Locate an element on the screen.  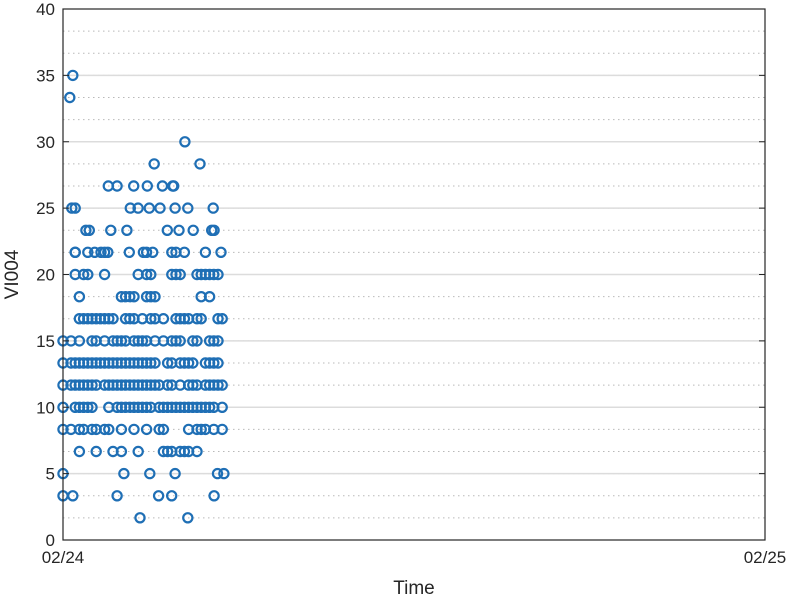
y-tick-label: 40 is located at coordinates (45, 9).